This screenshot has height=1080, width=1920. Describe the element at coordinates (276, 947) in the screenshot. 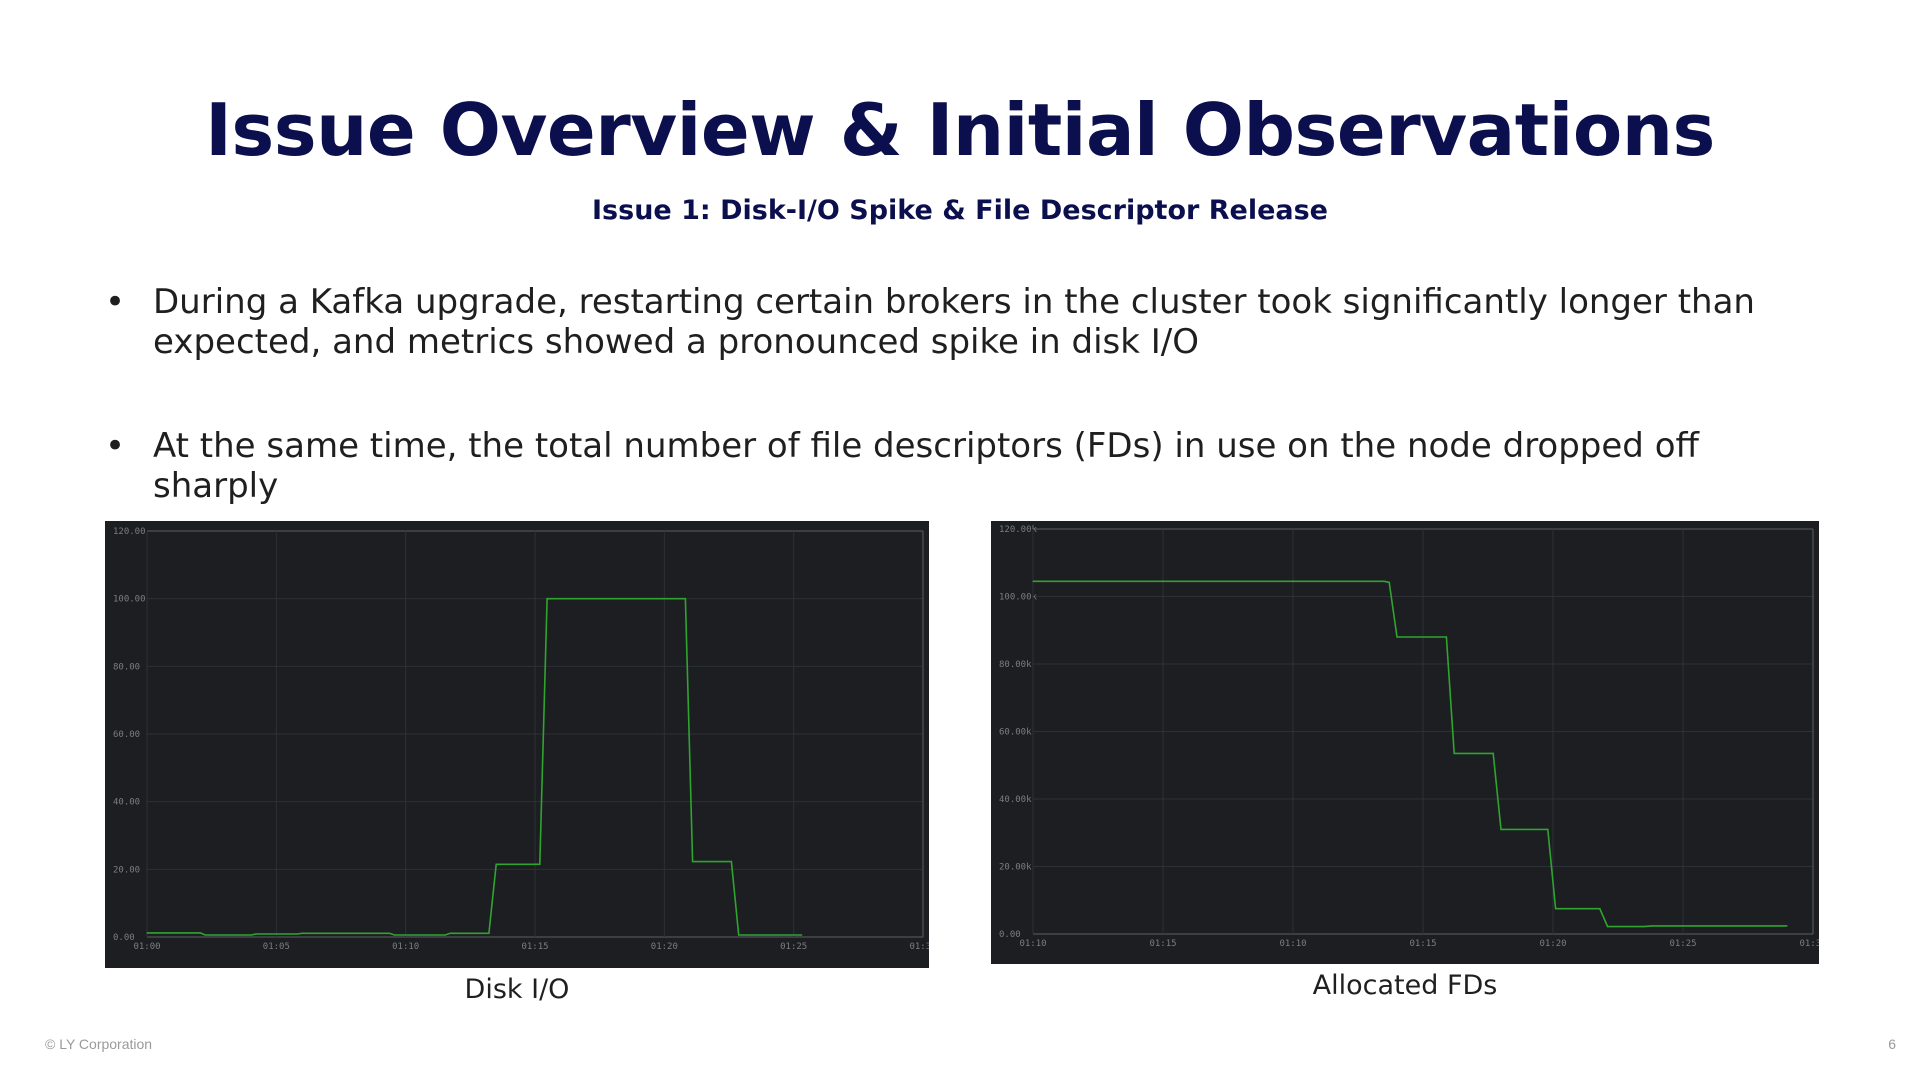

I see `x-tick-label: 01:05` at that location.